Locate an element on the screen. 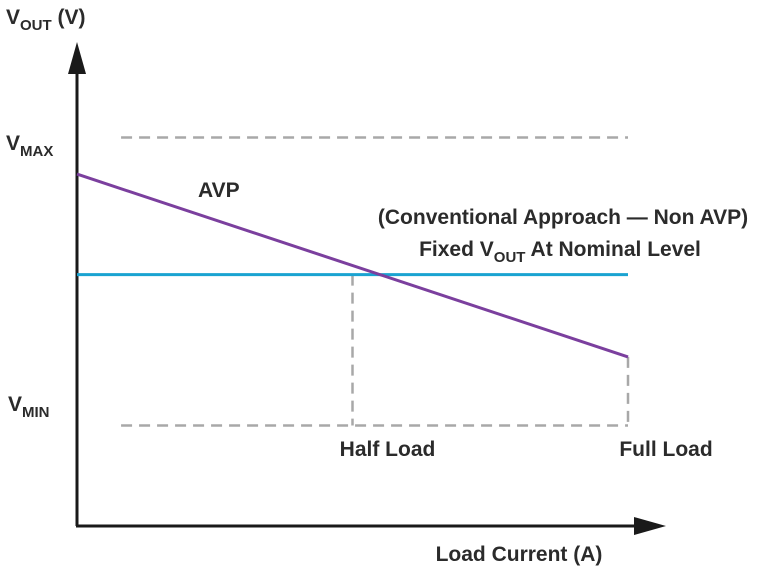 This screenshot has height=570, width=768. y-axis-title: VOUT (V) is located at coordinates (46, 20).